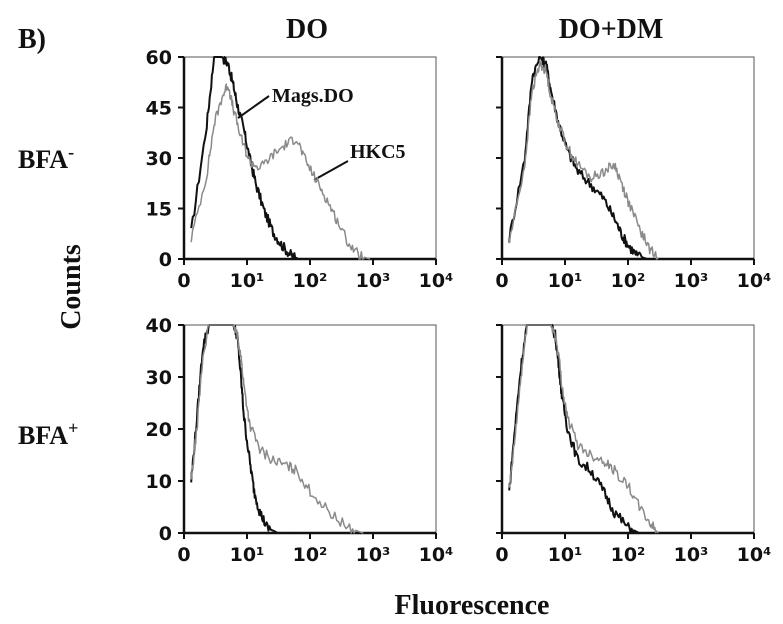 The width and height of the screenshot is (783, 624). I want to click on row-label-bfa-minus-sup: -, so click(71, 152).